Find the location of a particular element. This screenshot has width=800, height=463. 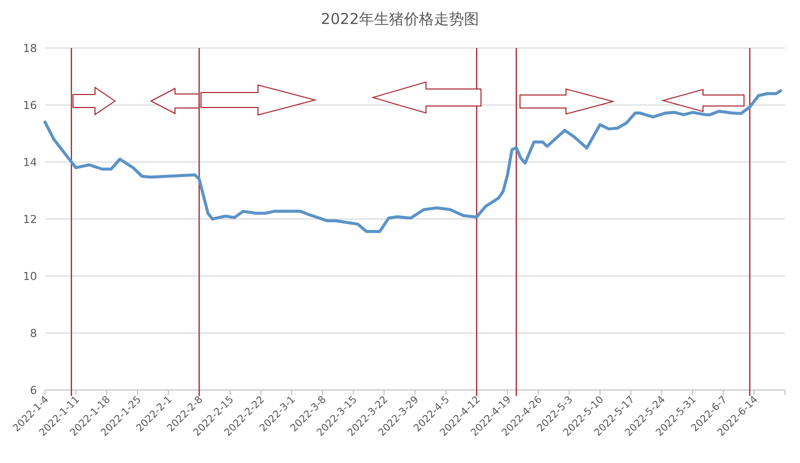

y-tick-label: 10 is located at coordinates (30, 276).